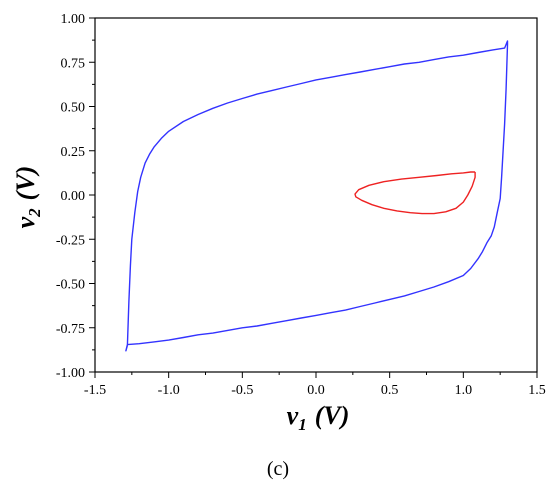 The image size is (550, 494). I want to click on x-tick-label: -1.0, so click(169, 390).